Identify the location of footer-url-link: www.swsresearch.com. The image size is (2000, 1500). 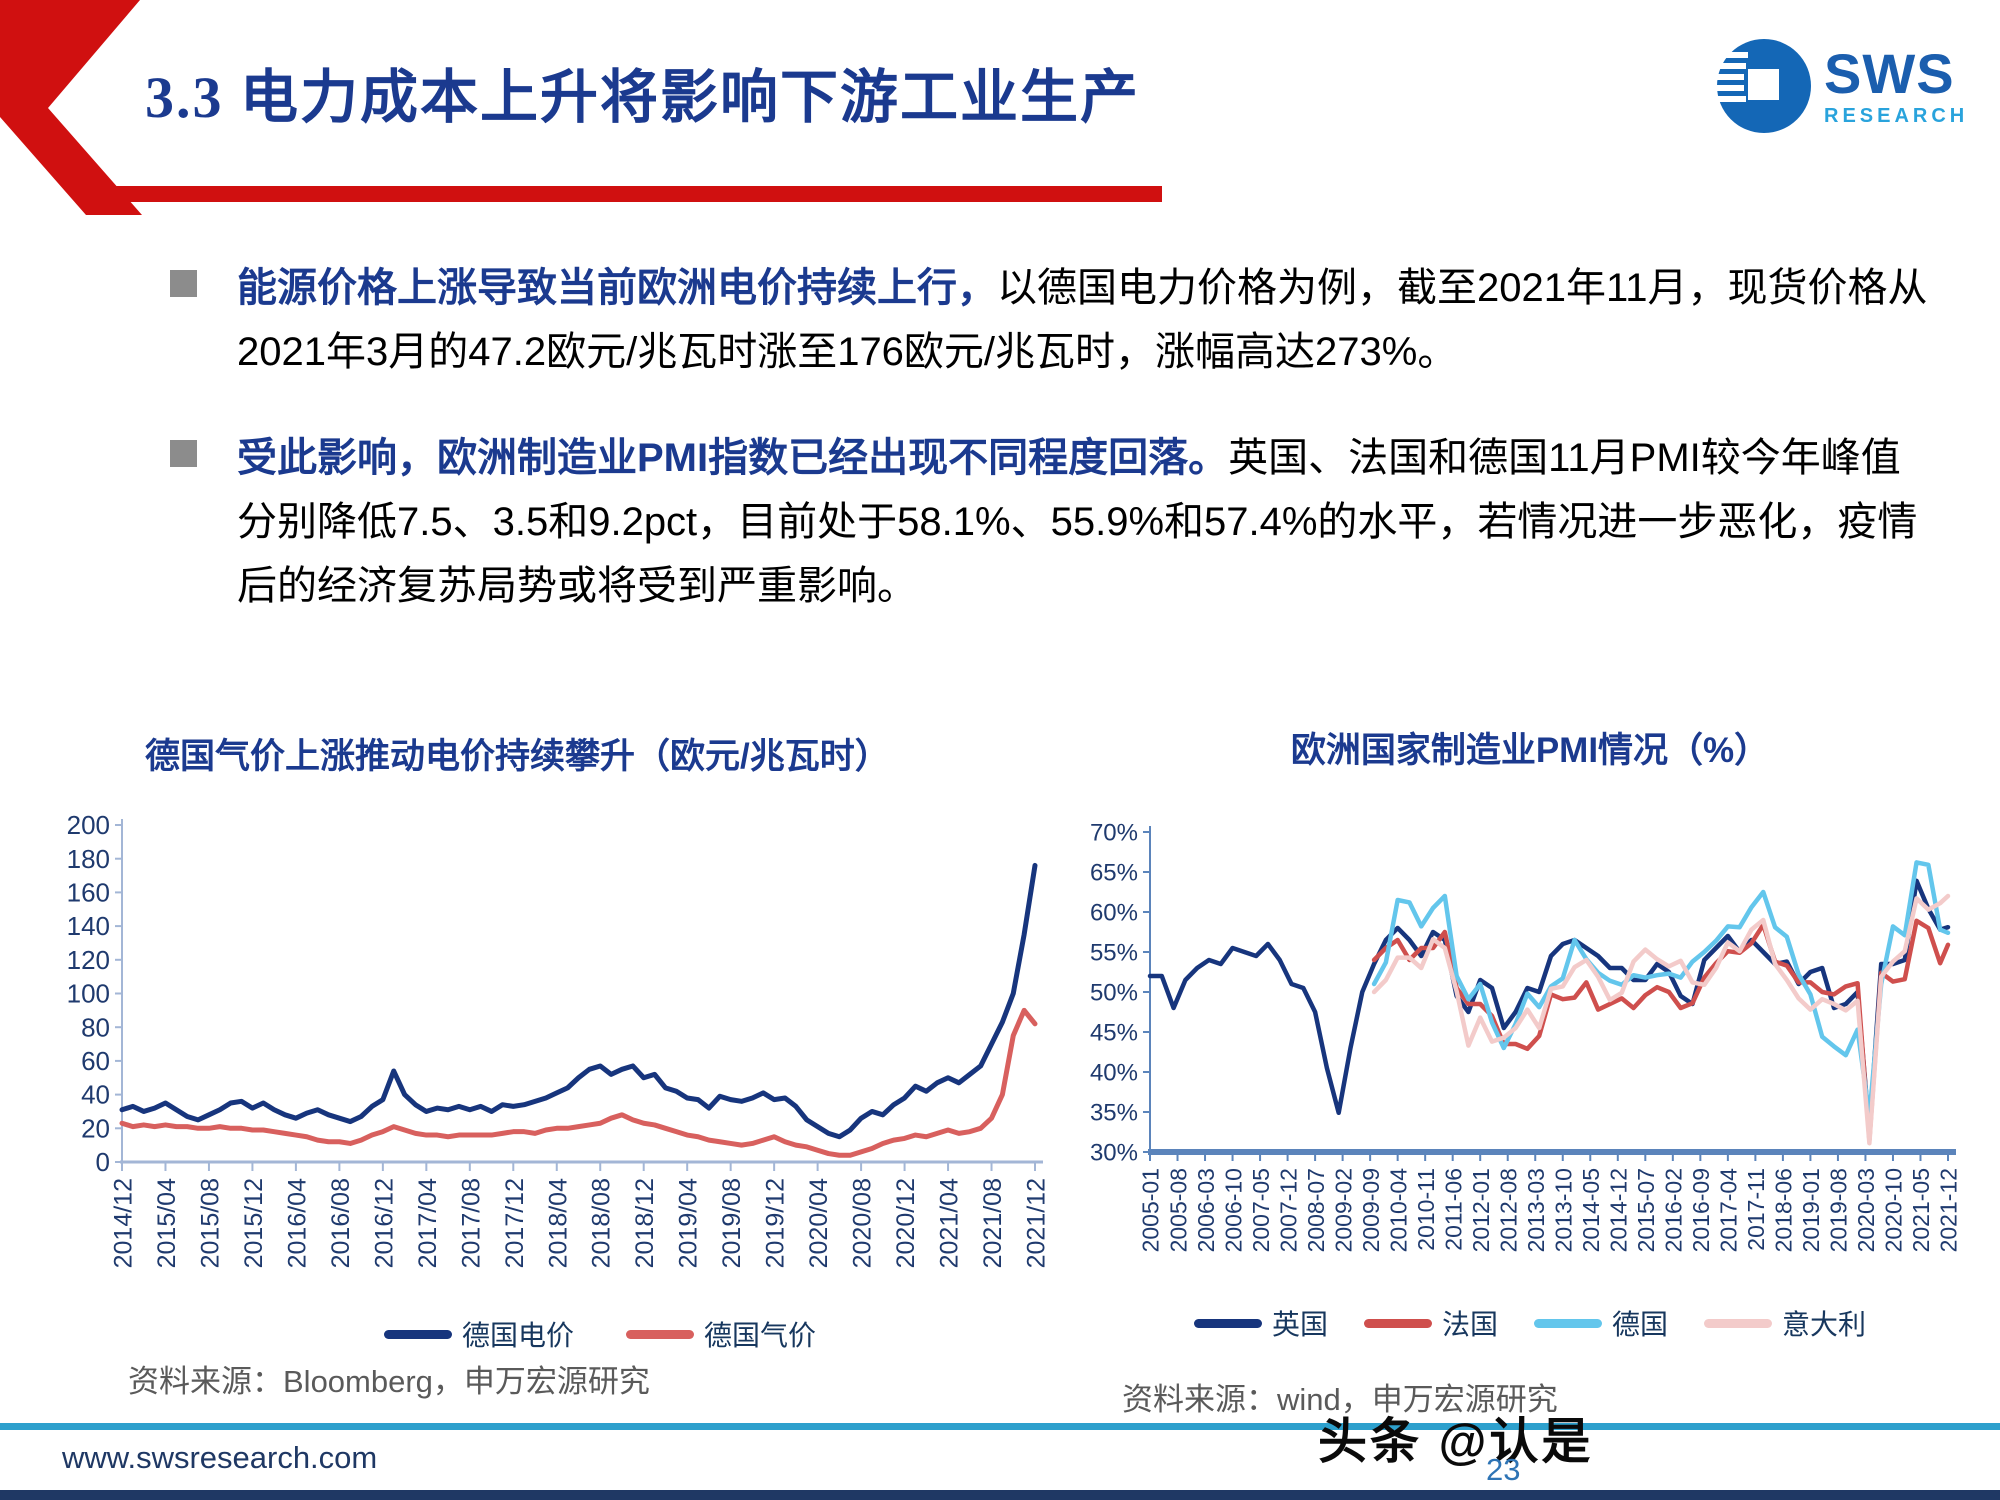
(220, 1457).